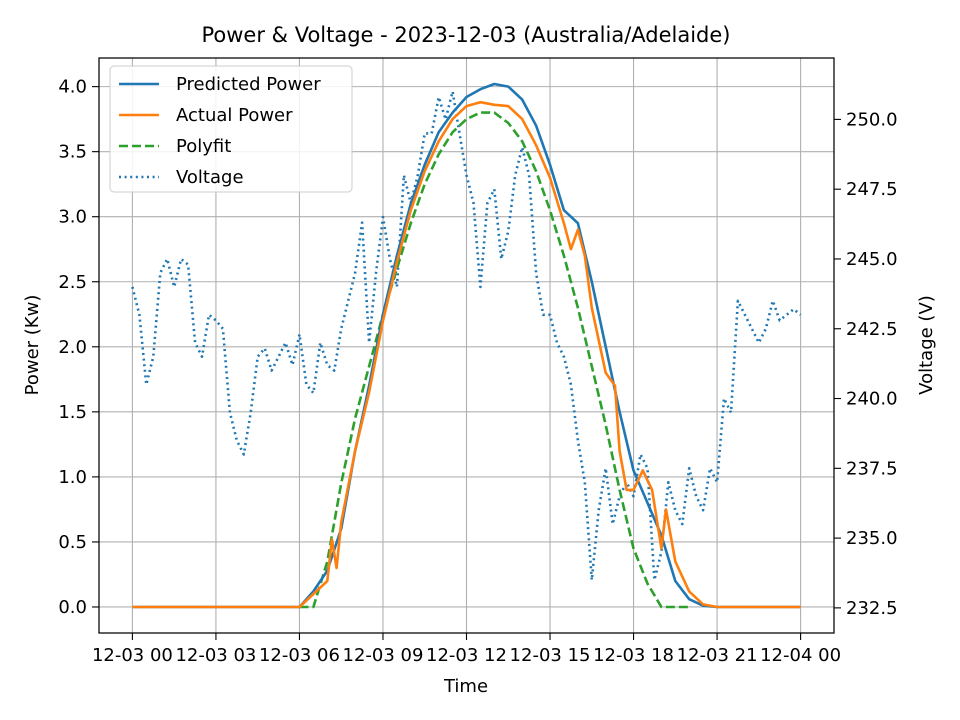 The image size is (960, 720). Describe the element at coordinates (872, 329) in the screenshot. I see `y-tick-label-right: 242.5` at that location.